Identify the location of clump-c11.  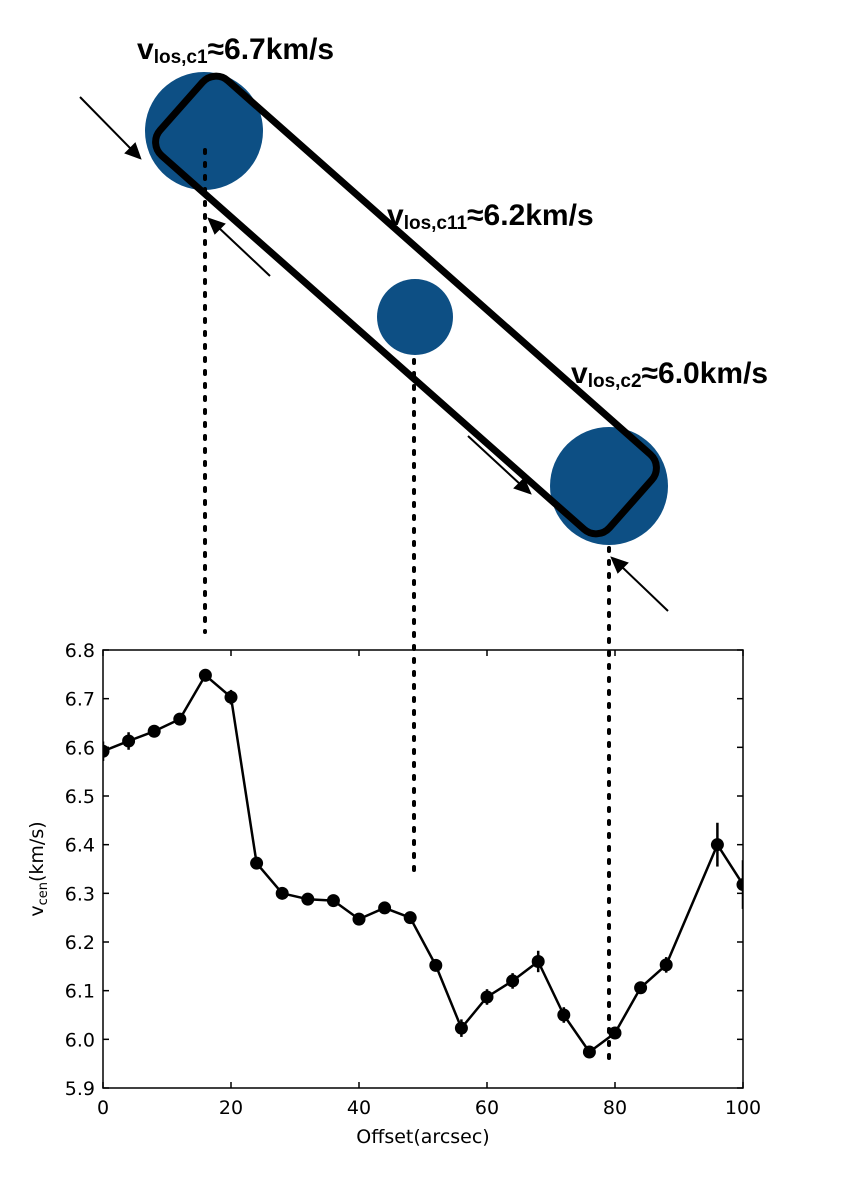
(415, 317).